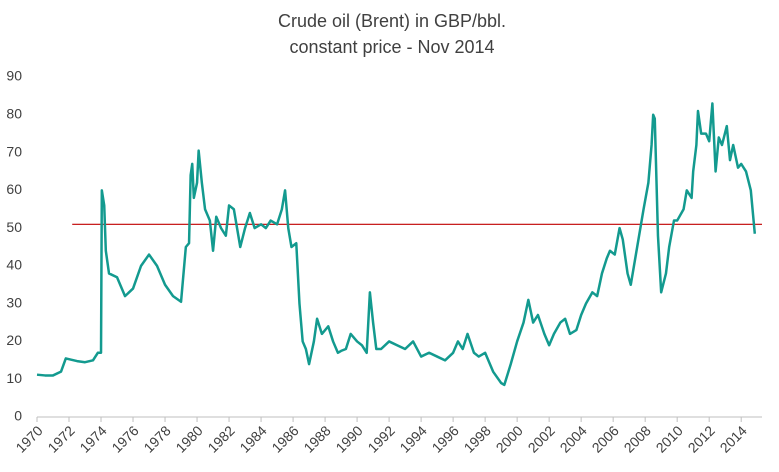  What do you see at coordinates (14, 265) in the screenshot?
I see `y-tick-label: 40` at bounding box center [14, 265].